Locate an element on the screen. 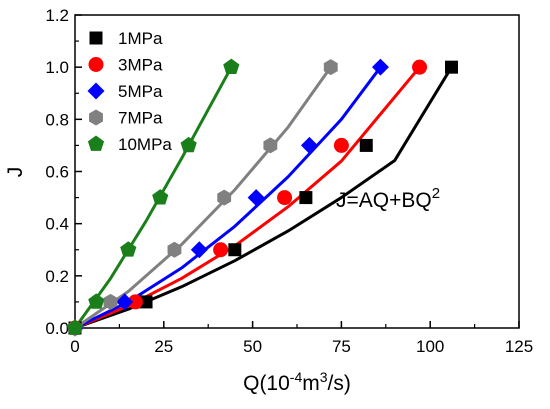  x-tick-label: 125 is located at coordinates (519, 346).